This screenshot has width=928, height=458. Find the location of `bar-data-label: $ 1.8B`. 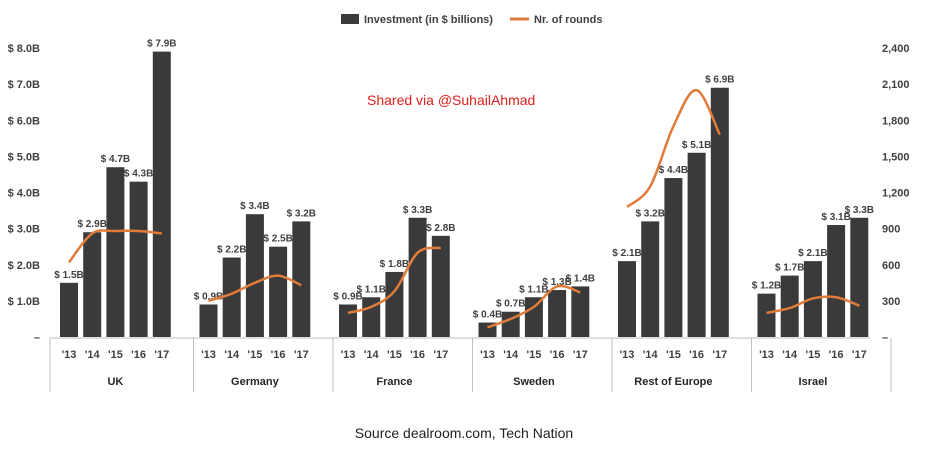

bar-data-label: $ 1.8B is located at coordinates (394, 264).